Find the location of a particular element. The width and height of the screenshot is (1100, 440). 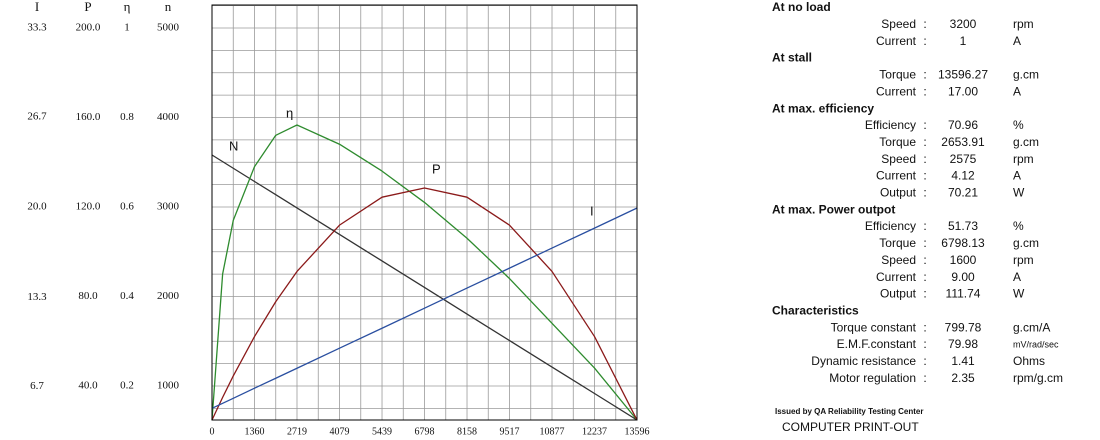

spec-value: 4.12 is located at coordinates (963, 176).